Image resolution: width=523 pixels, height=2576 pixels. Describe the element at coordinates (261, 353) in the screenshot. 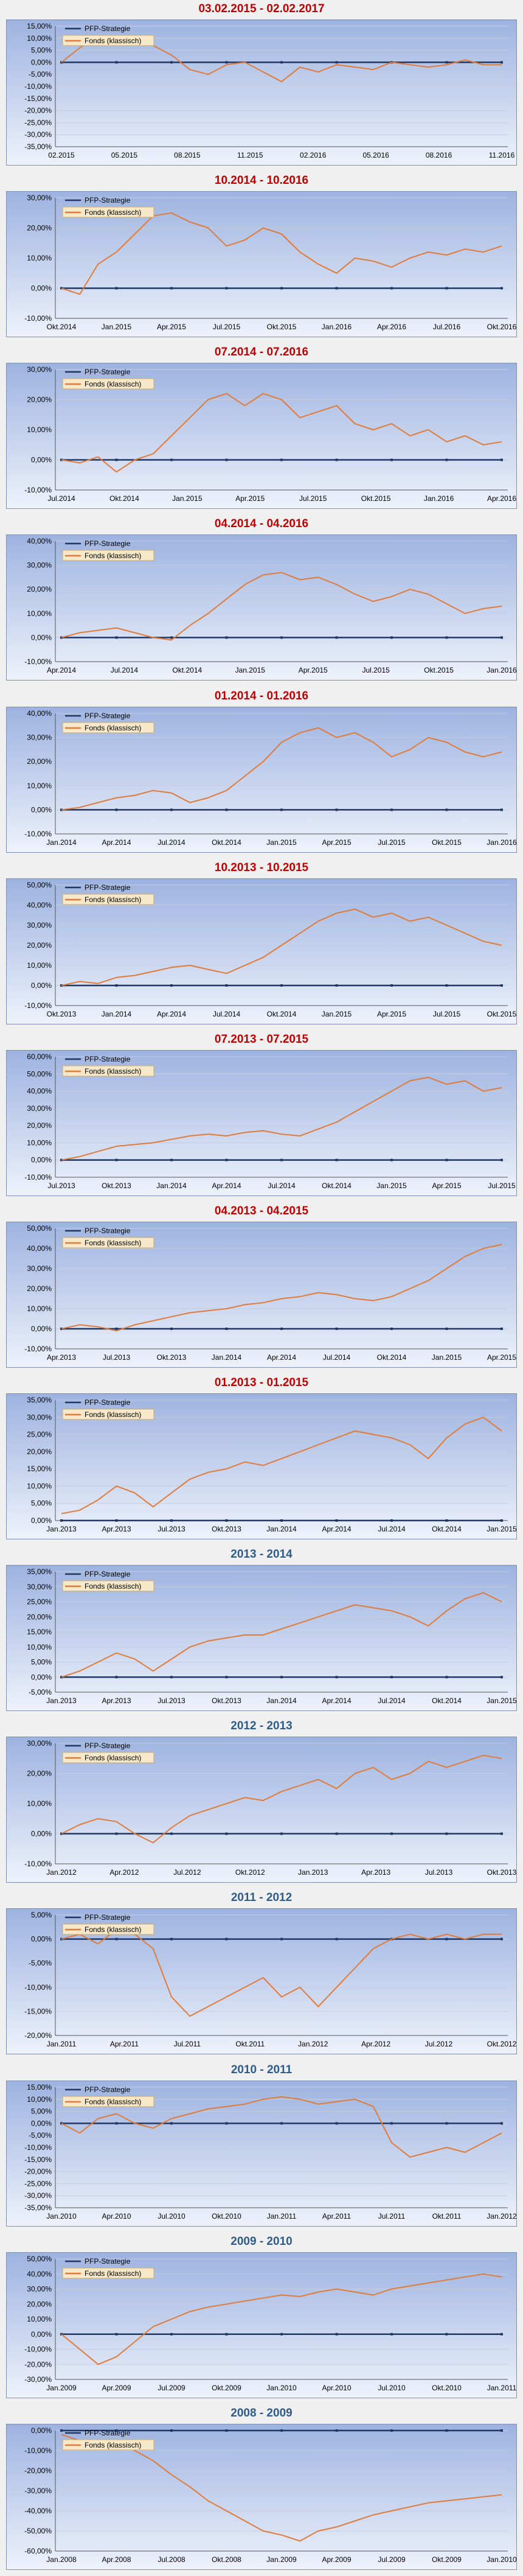

I see `chart-title: 07.2014 - 07.2016` at that location.